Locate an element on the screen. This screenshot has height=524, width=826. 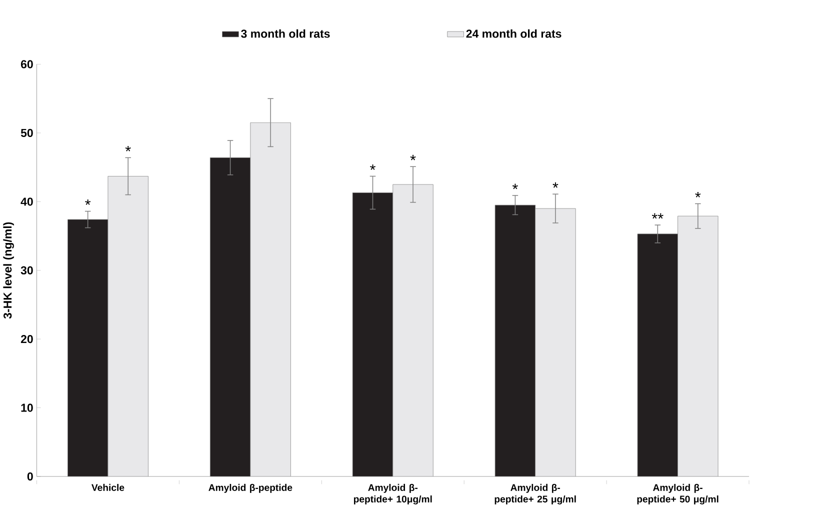
y-tick-label: 40 is located at coordinates (26, 201).